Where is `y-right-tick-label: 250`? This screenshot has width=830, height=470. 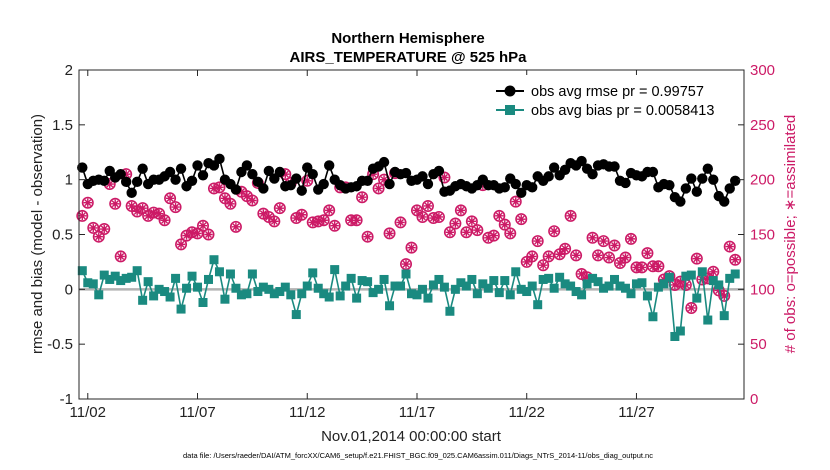 y-right-tick-label: 250 is located at coordinates (762, 125).